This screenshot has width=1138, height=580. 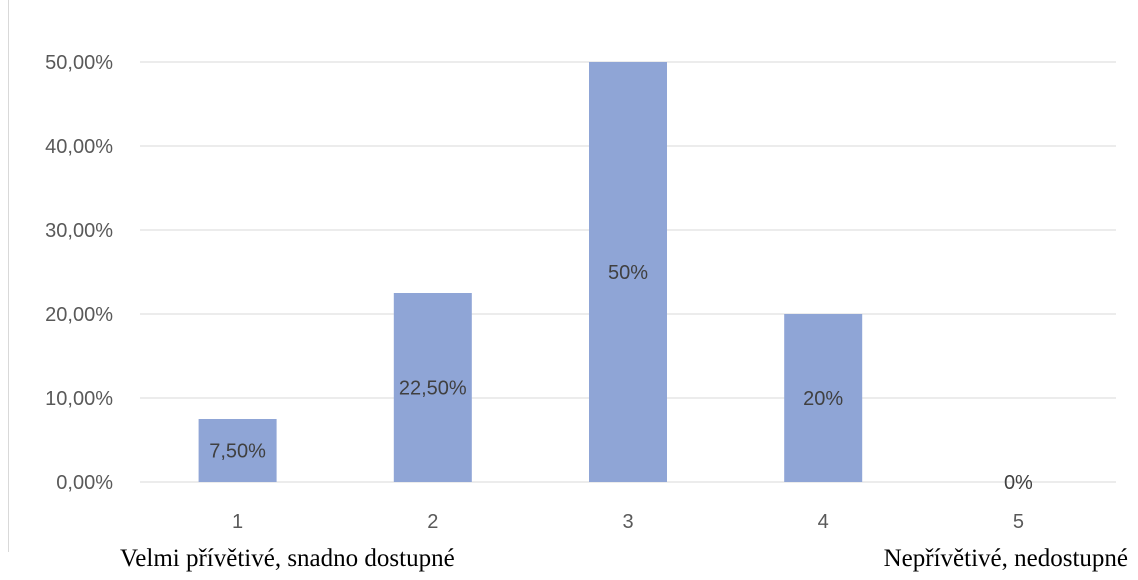 I want to click on y-tick-label: 50,00%, so click(x=79, y=63).